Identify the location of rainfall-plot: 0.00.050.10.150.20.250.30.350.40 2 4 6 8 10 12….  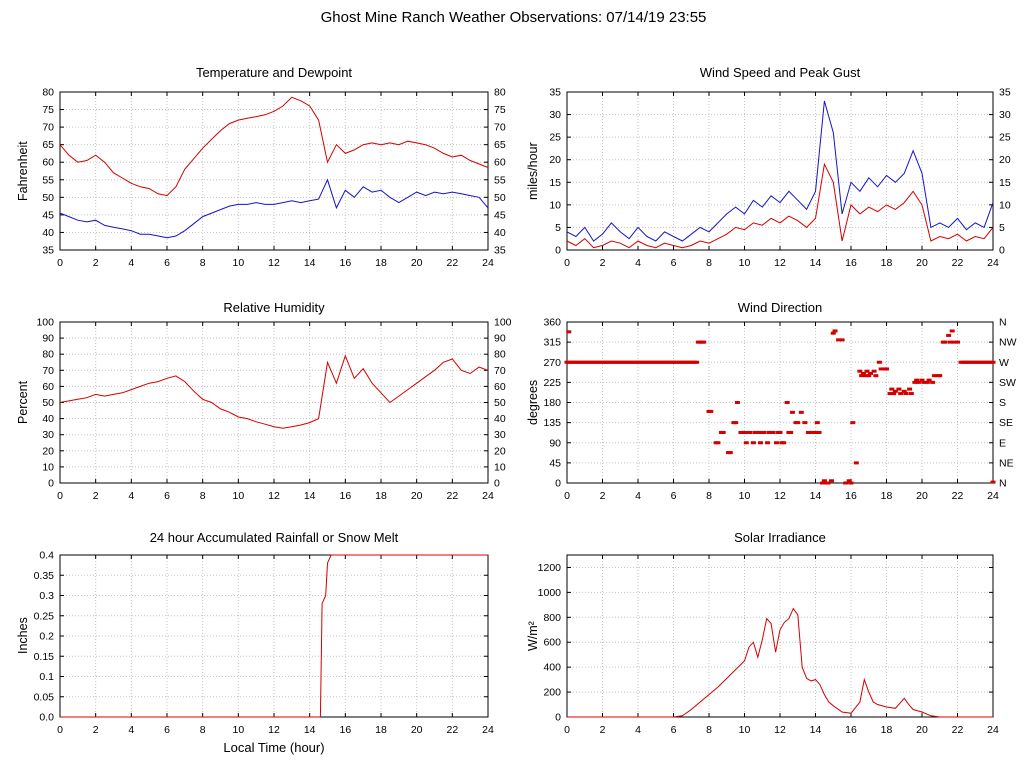
(264, 643).